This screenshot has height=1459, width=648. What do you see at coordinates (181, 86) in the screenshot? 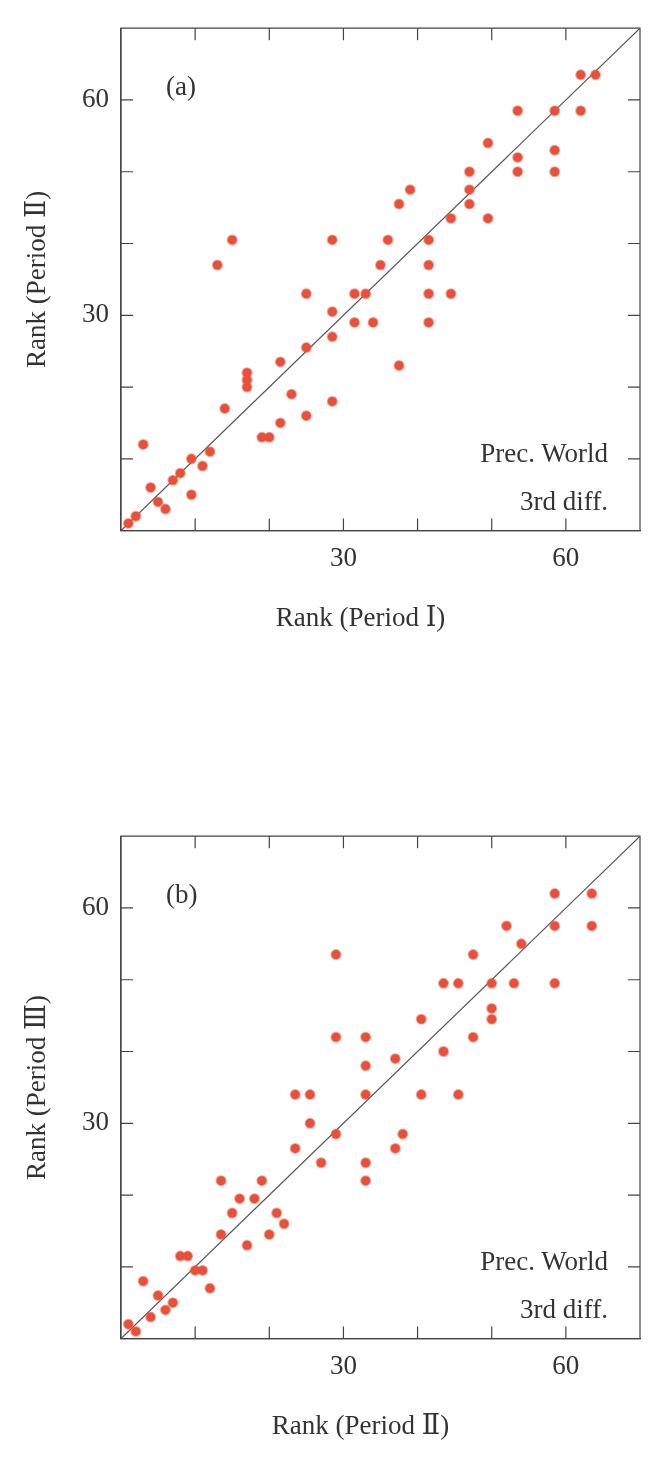
I see `annotation: (a)` at bounding box center [181, 86].